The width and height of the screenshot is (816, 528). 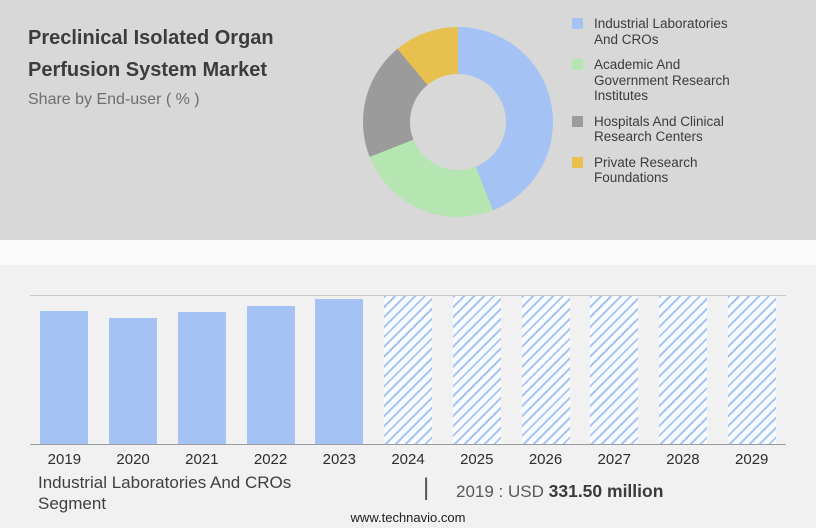 I want to click on bar-2024-forecast, so click(x=408, y=370).